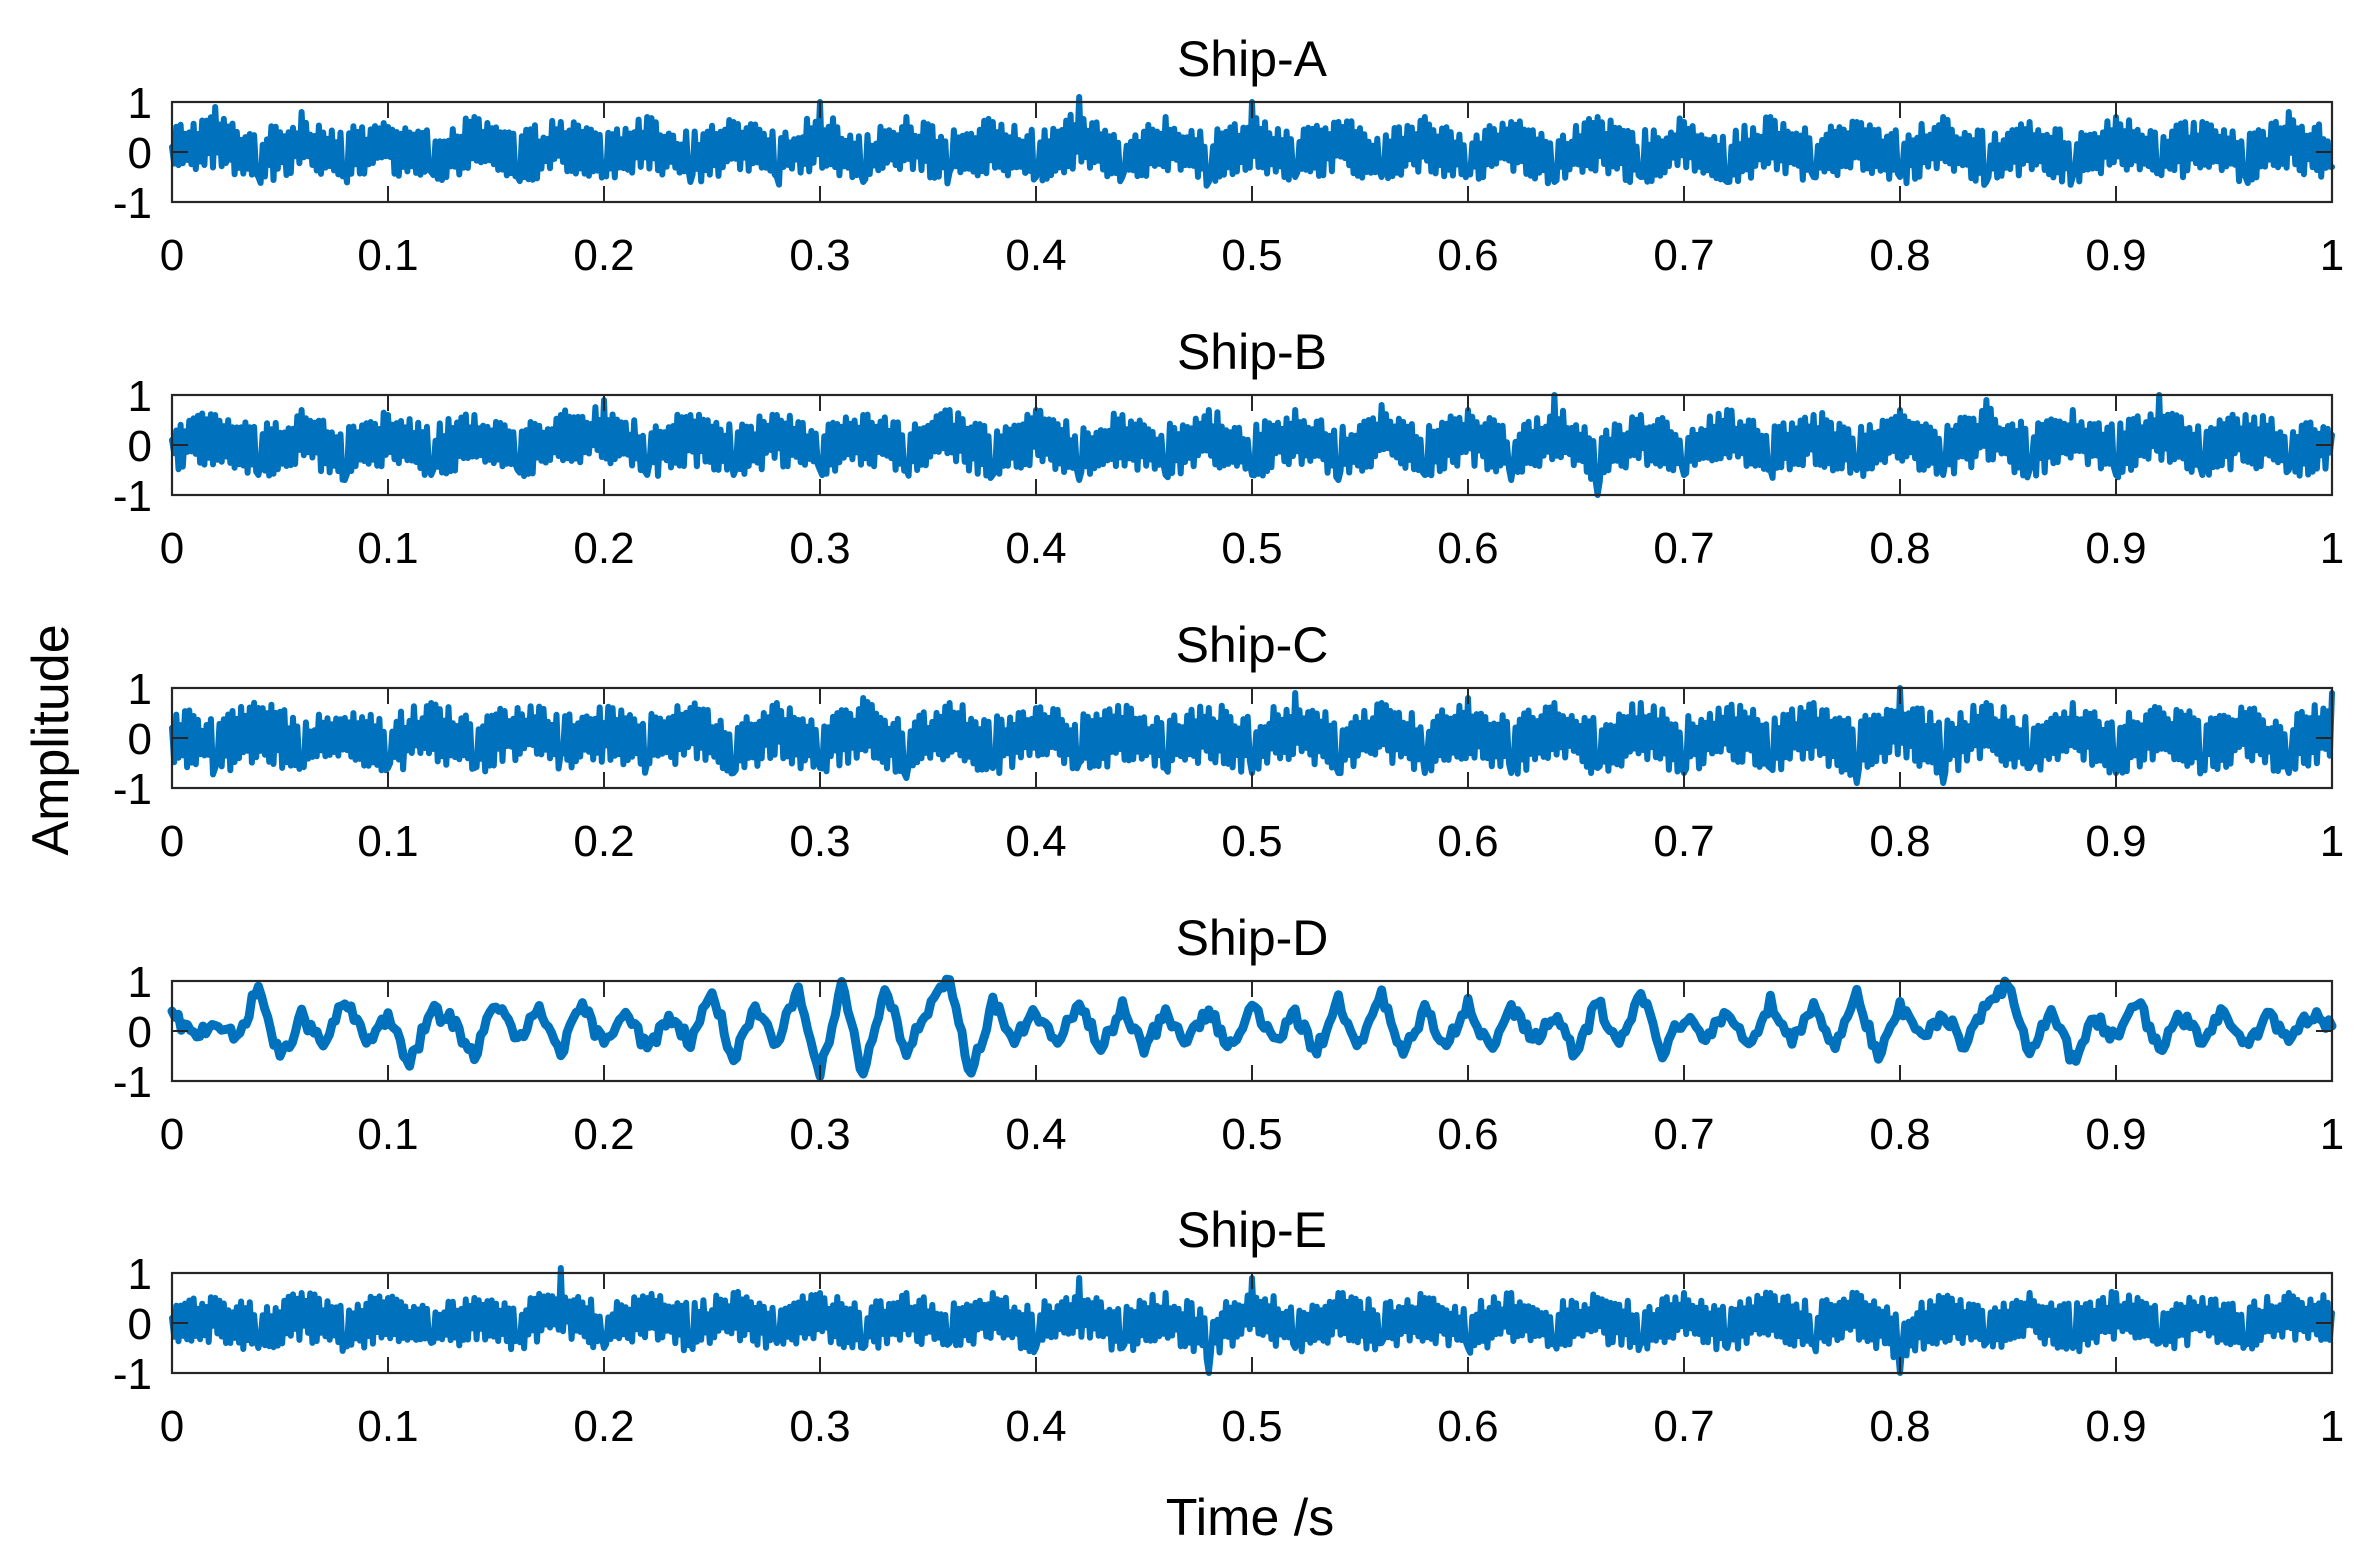  Describe the element at coordinates (1252, 352) in the screenshot. I see `panel-title: Ship-B` at that location.